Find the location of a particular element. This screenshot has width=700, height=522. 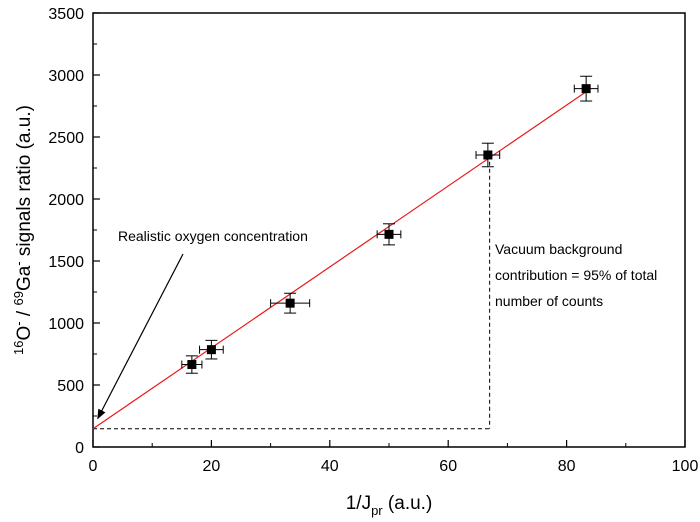

x-tick-label: 20 is located at coordinates (212, 466).